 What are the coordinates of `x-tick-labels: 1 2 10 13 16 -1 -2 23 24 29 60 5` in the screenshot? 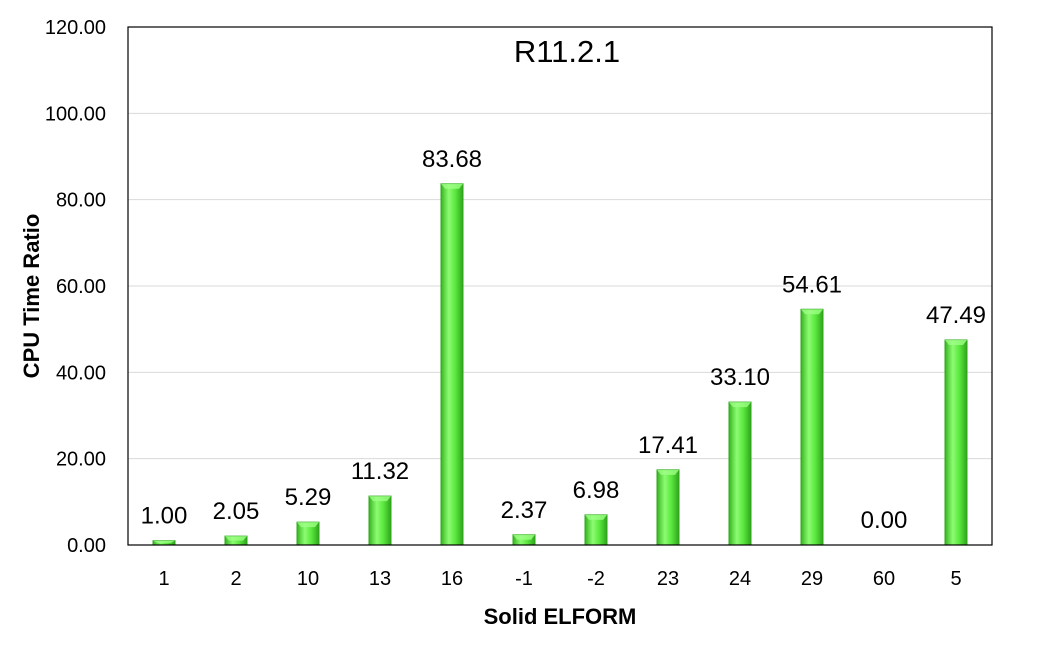 It's located at (559, 579).